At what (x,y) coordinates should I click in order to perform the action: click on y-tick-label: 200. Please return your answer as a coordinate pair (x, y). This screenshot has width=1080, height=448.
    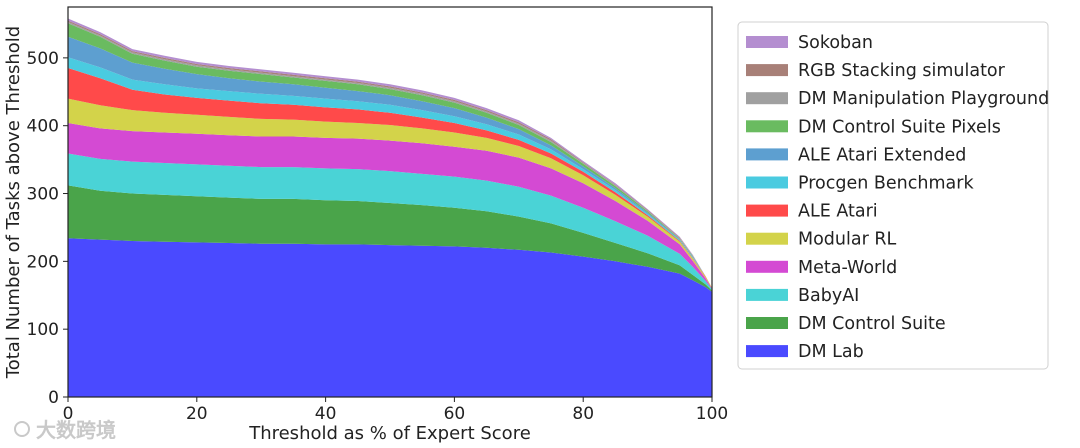
    Looking at the image, I should click on (43, 262).